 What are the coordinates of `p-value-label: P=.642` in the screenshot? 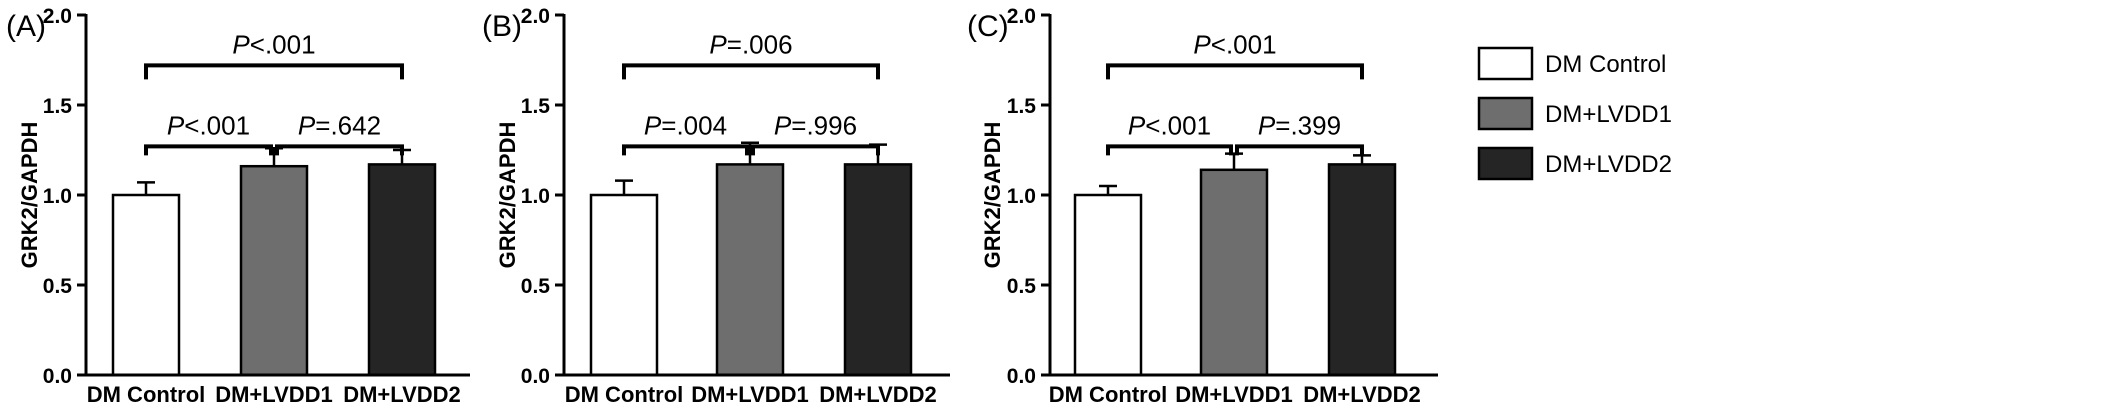 It's located at (339, 125).